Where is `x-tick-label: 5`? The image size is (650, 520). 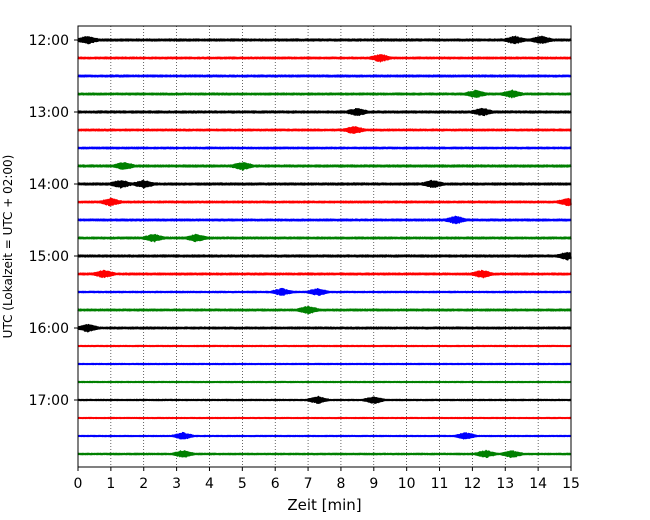 x-tick-label: 5 is located at coordinates (242, 484).